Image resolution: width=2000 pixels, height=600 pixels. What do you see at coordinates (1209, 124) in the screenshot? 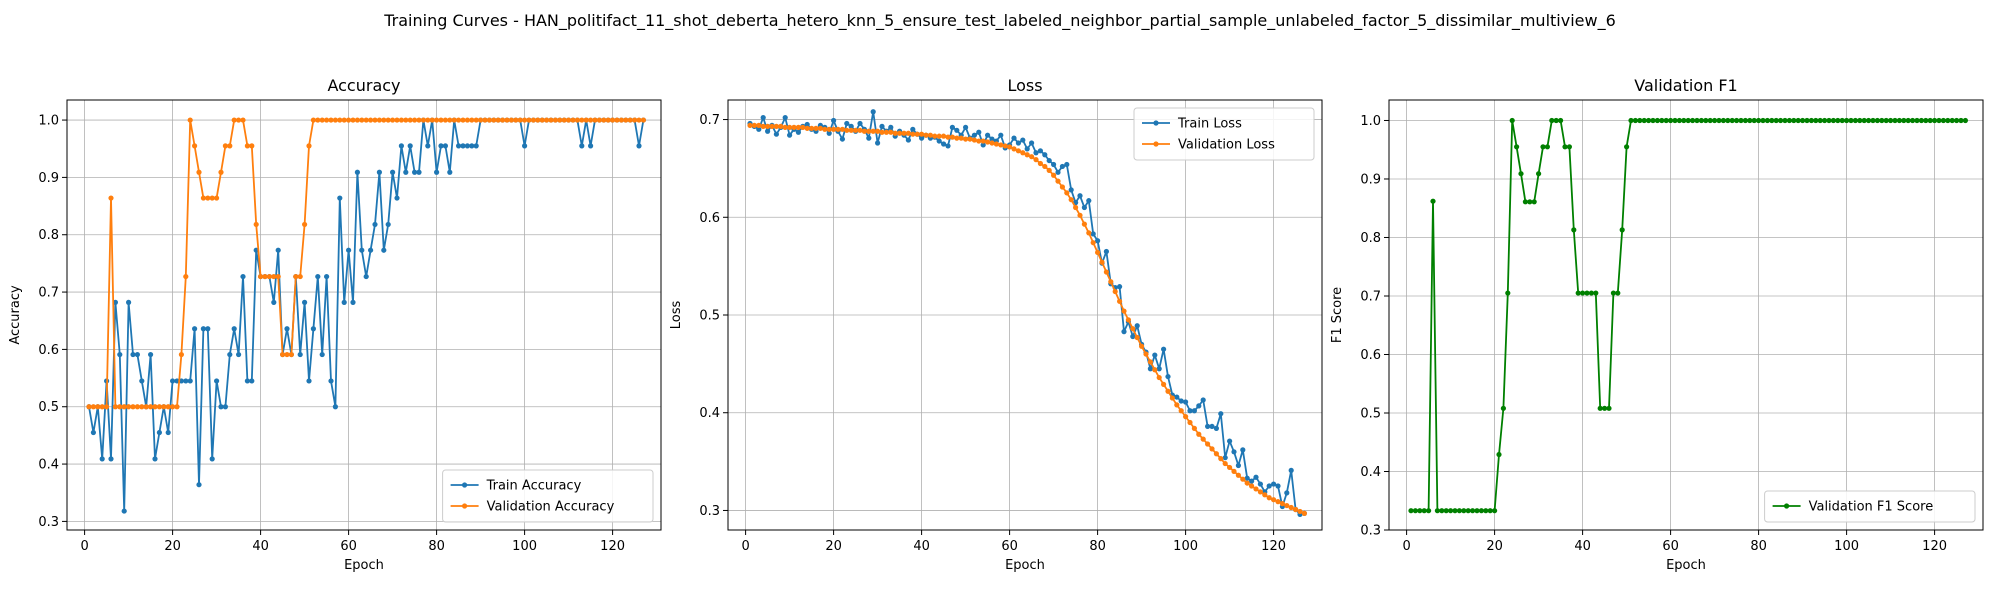
I see `legend-label: Train Loss` at bounding box center [1209, 124].